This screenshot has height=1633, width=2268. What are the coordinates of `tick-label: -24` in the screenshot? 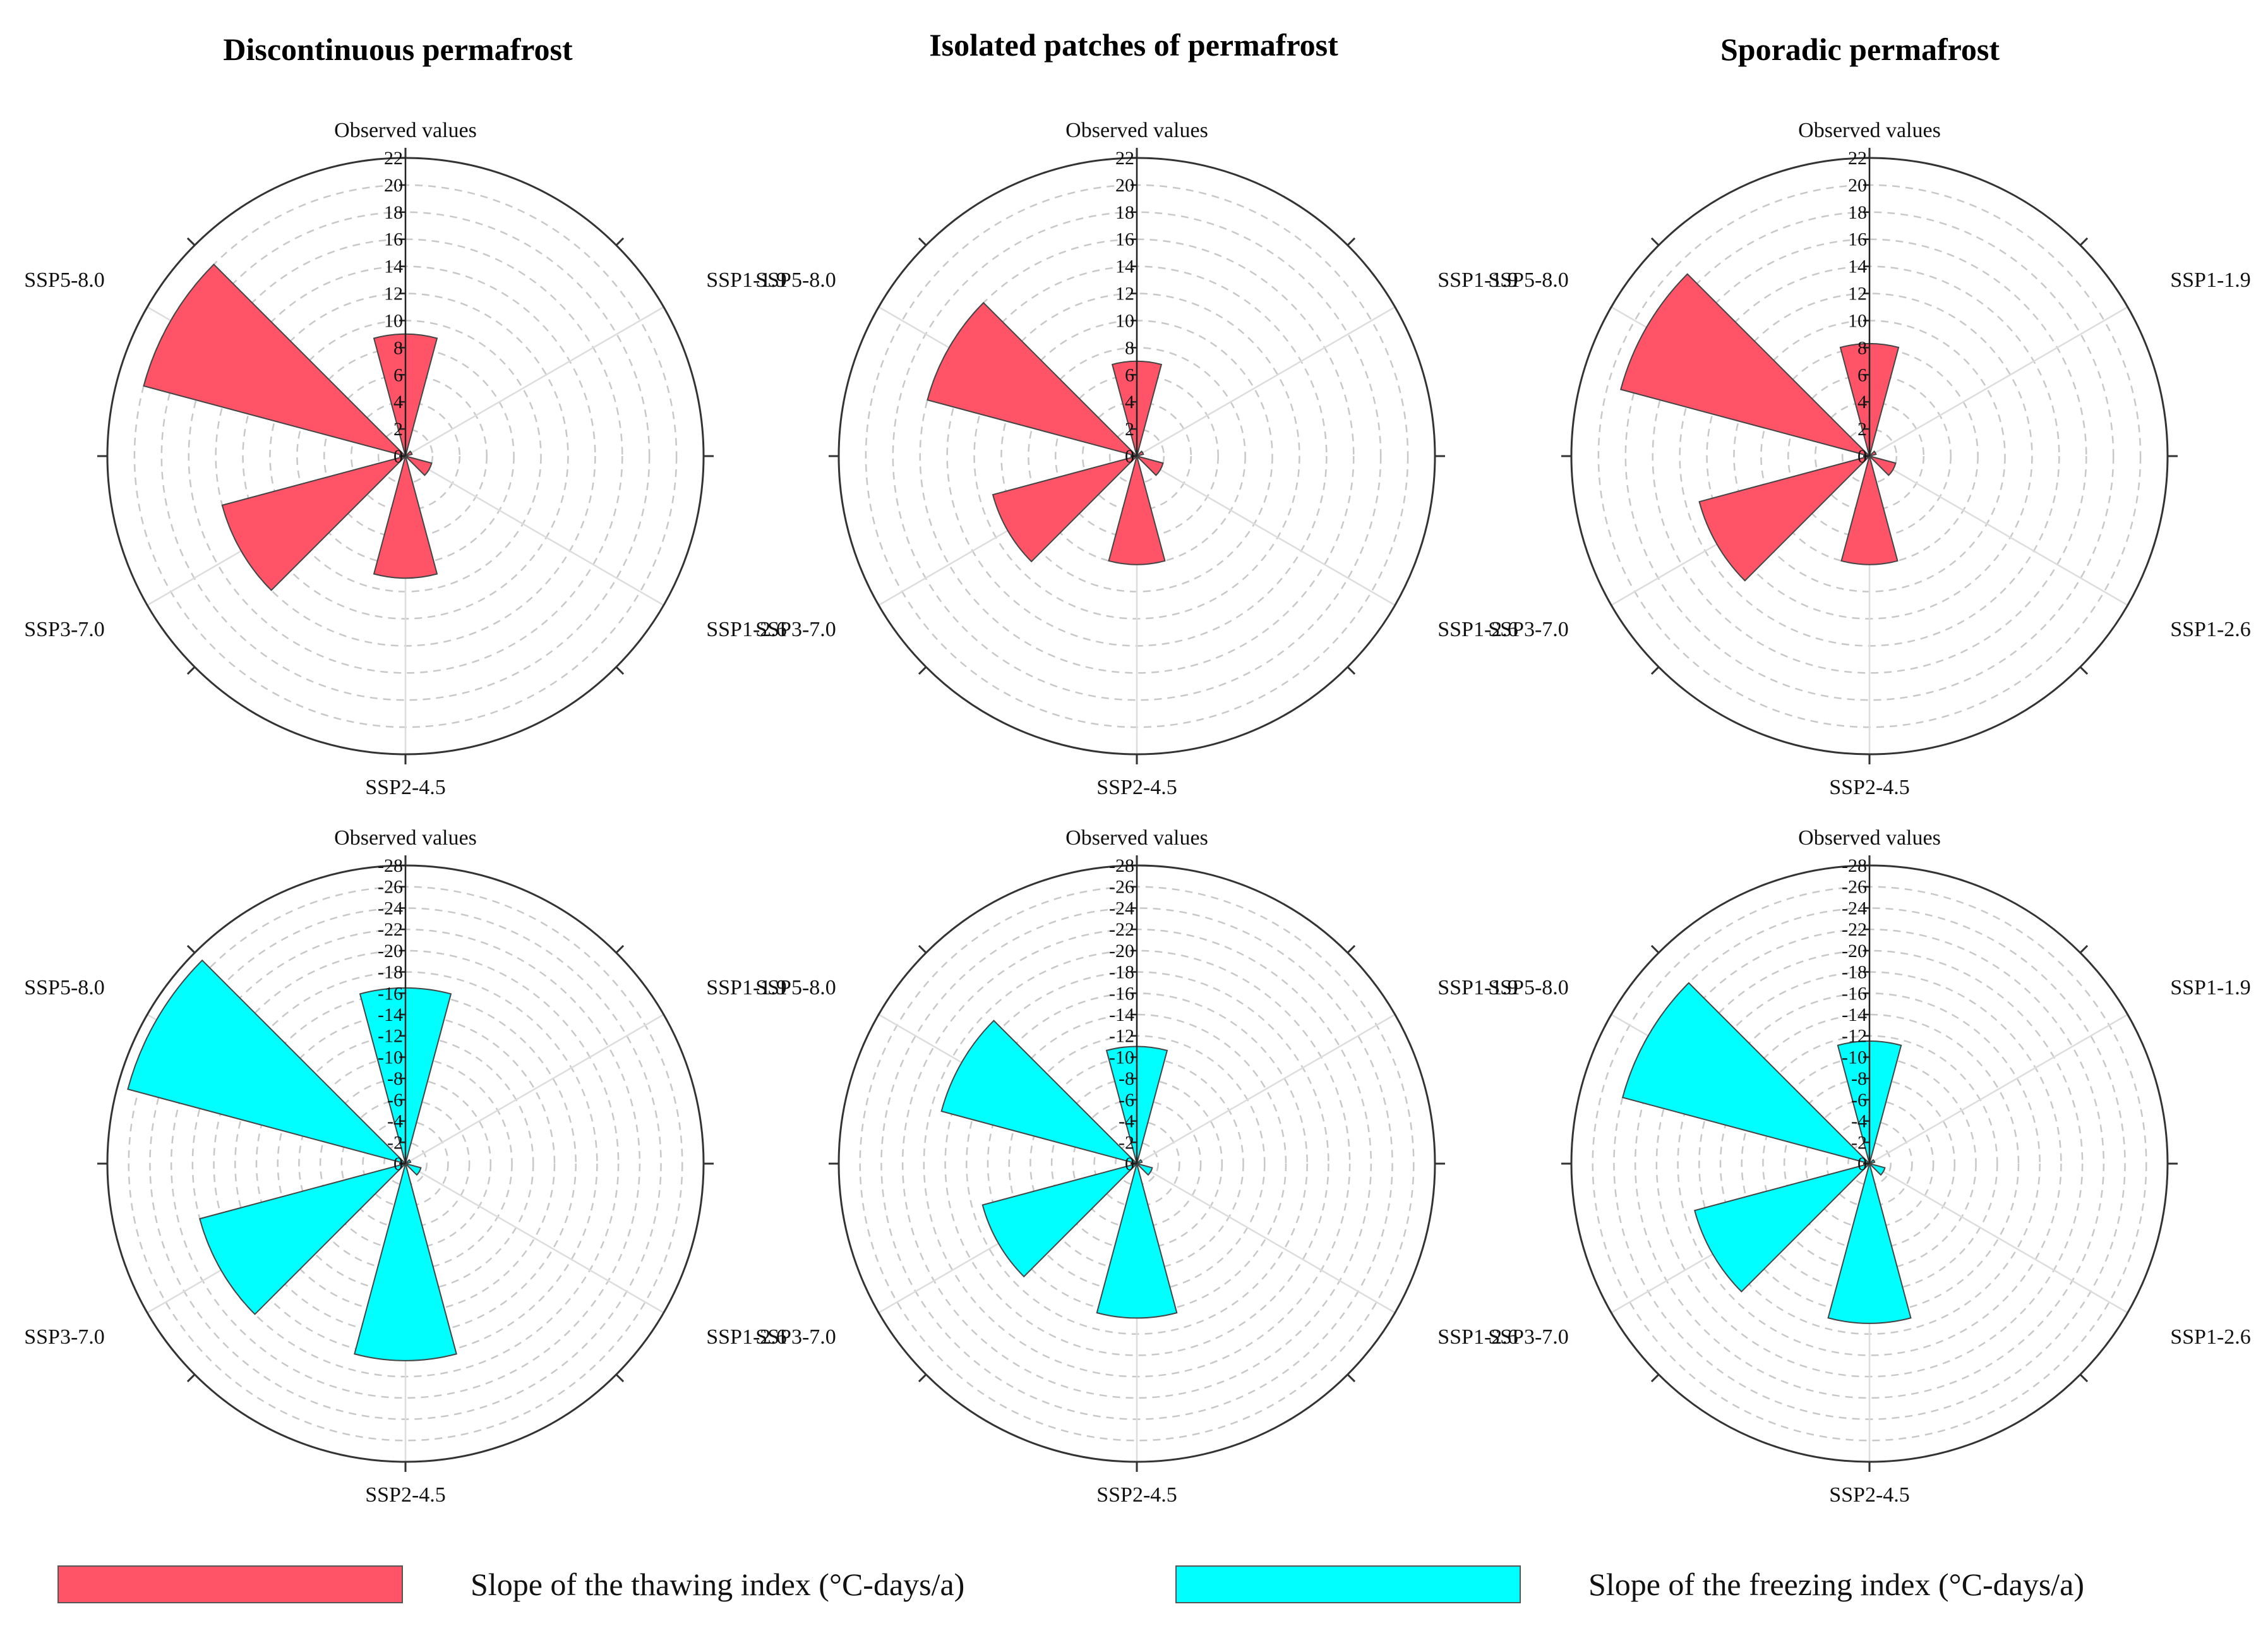 It's located at (1854, 908).